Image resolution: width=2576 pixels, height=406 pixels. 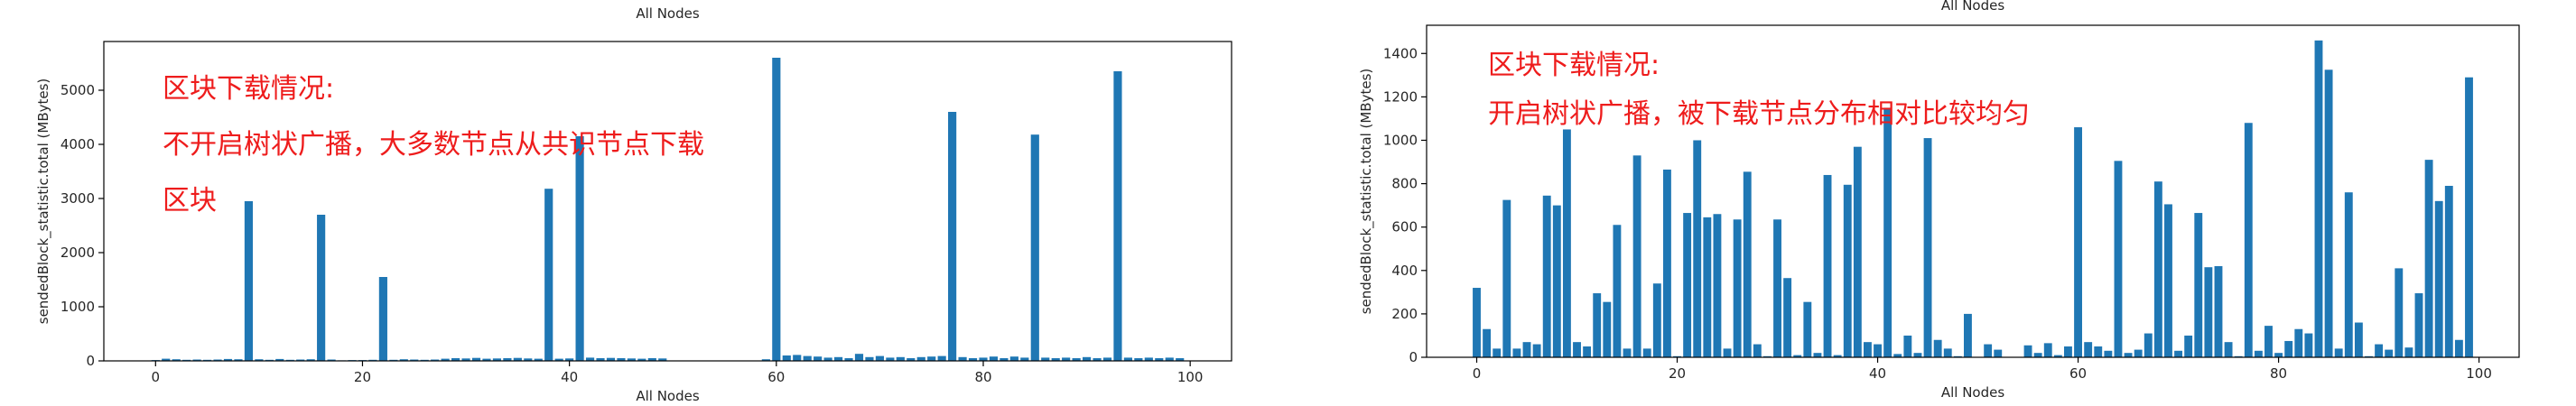 I want to click on chart1-y-axis-title: sendedBlock_statistic.total (MBytes), so click(x=43, y=202).